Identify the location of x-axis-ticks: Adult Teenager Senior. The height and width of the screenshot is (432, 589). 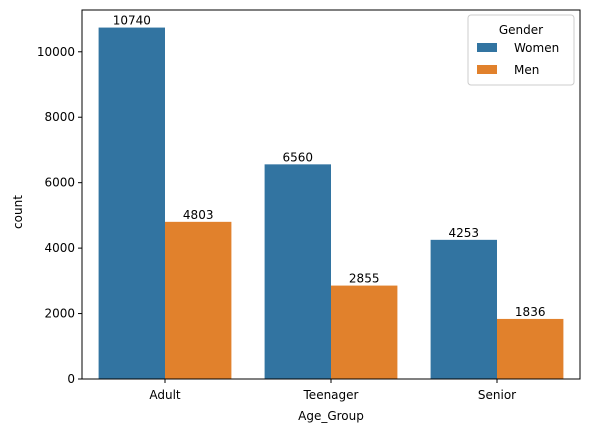
(332, 390).